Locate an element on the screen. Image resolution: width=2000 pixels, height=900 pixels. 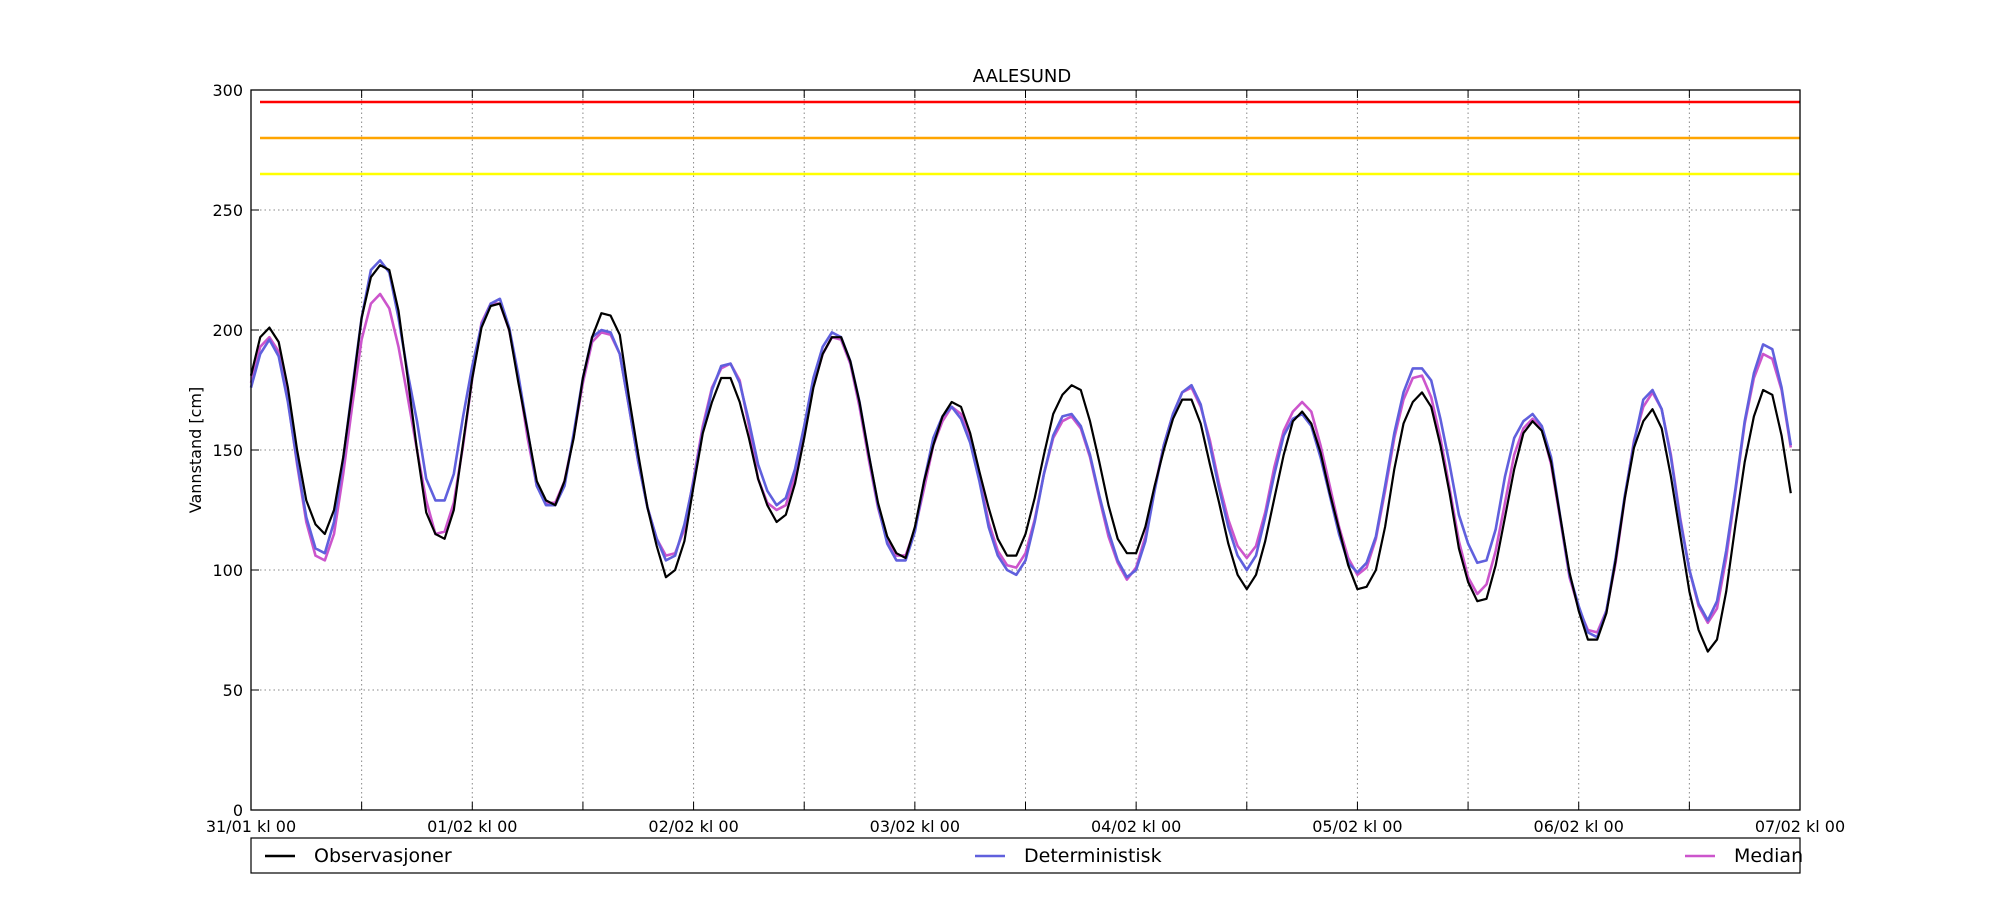
y-axis-label: Vannstand [cm] is located at coordinates (195, 450).